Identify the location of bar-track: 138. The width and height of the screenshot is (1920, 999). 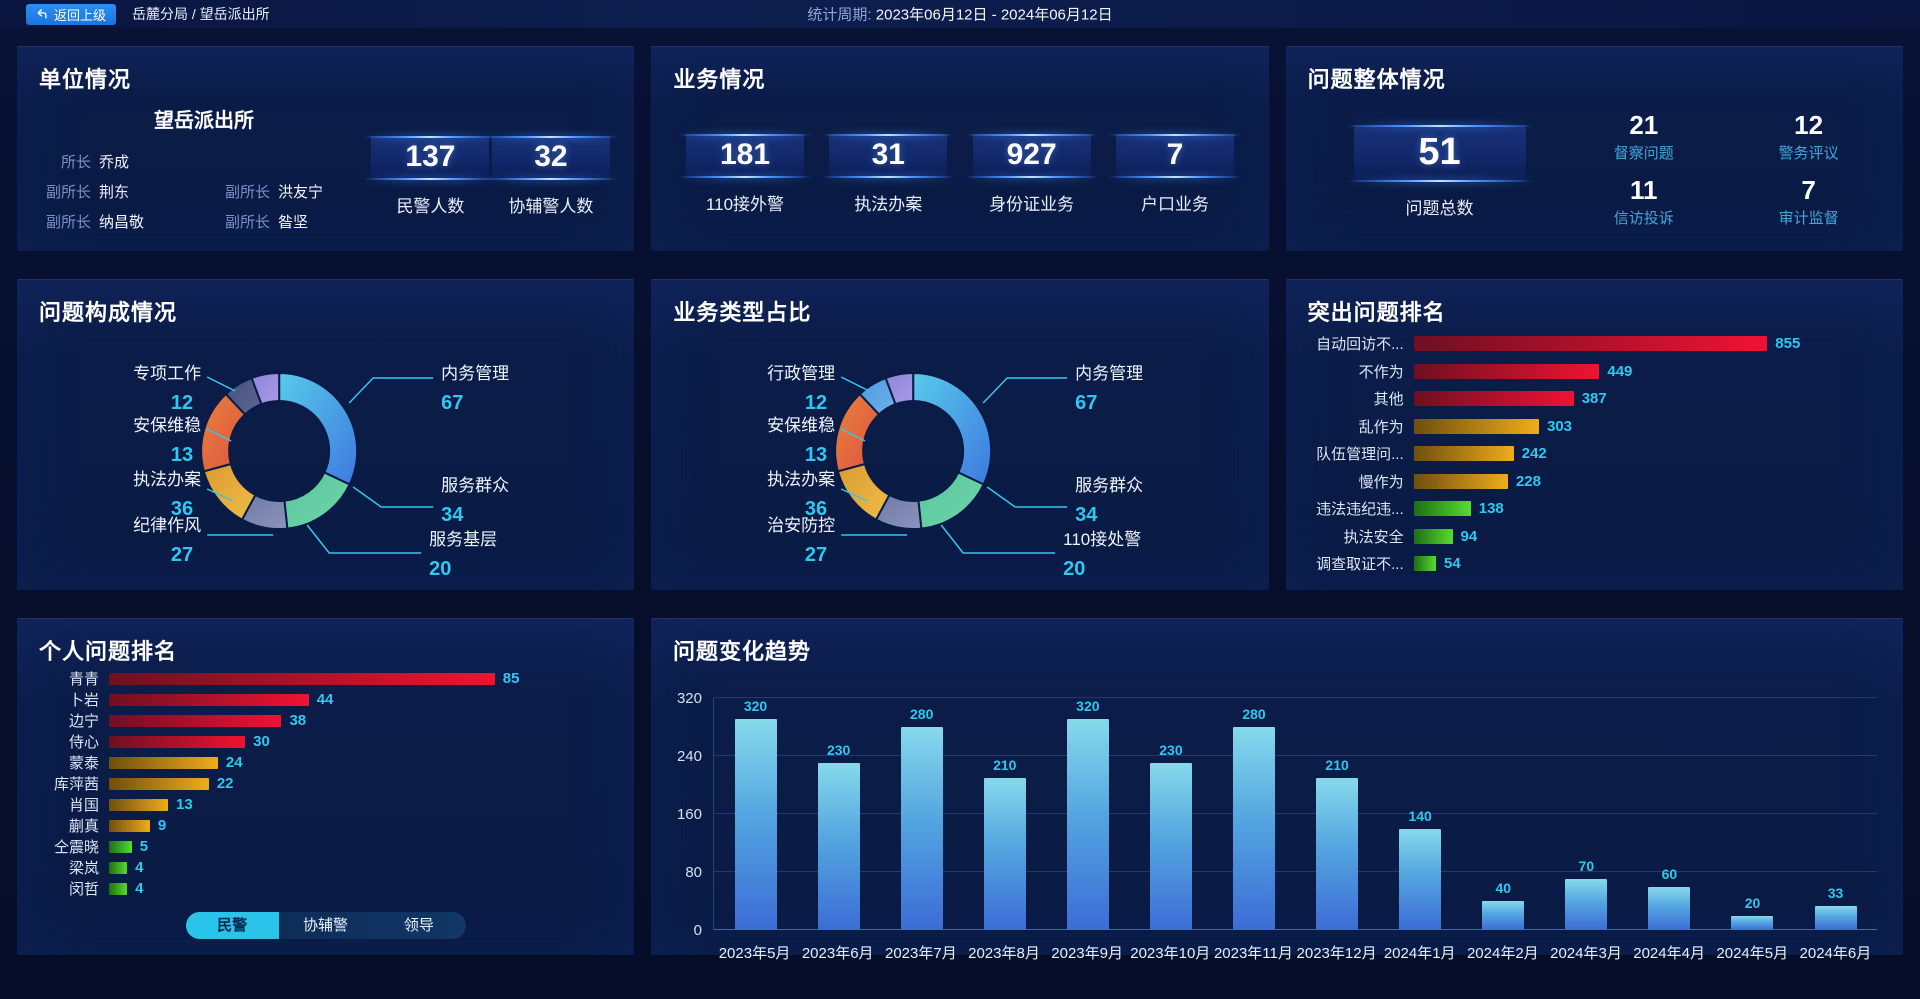
(1646, 508).